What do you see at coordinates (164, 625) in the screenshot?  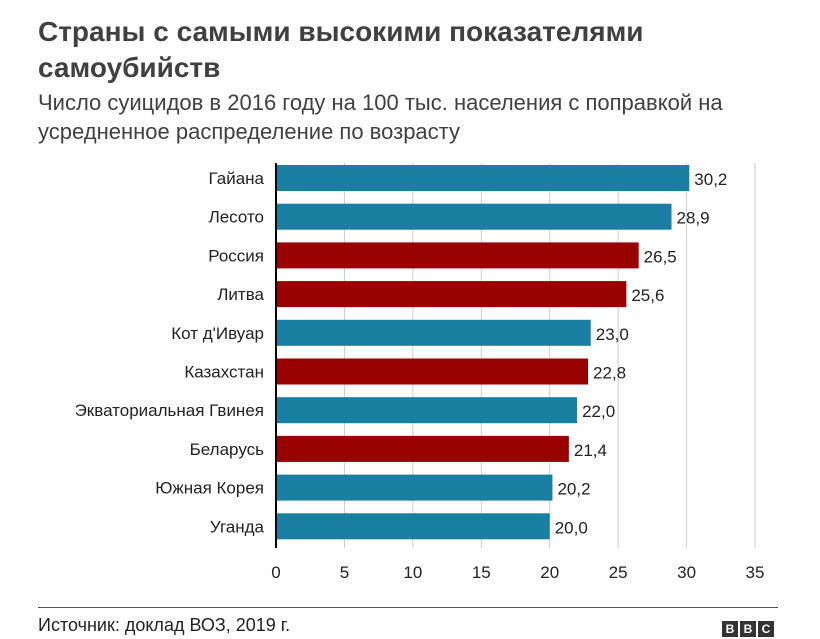 I see `source-note: Источник: доклад ВОЗ, 2019 г.` at bounding box center [164, 625].